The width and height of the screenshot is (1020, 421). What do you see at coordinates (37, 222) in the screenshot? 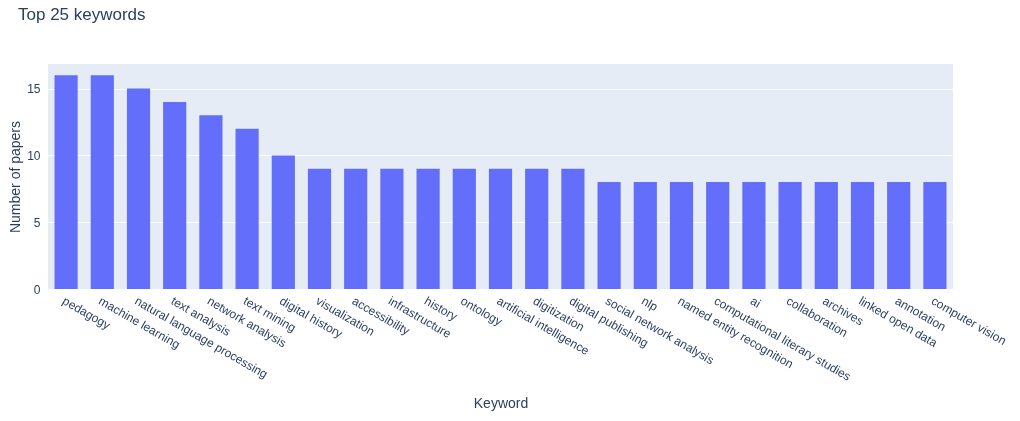
I see `y-tick-label: 5` at bounding box center [37, 222].